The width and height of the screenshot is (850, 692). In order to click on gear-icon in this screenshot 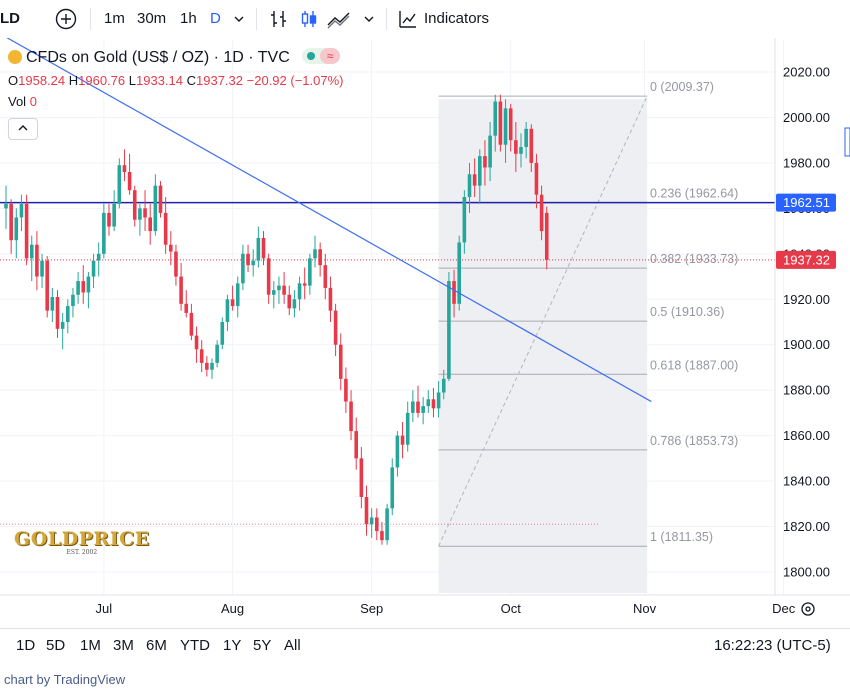, I will do `click(808, 609)`.